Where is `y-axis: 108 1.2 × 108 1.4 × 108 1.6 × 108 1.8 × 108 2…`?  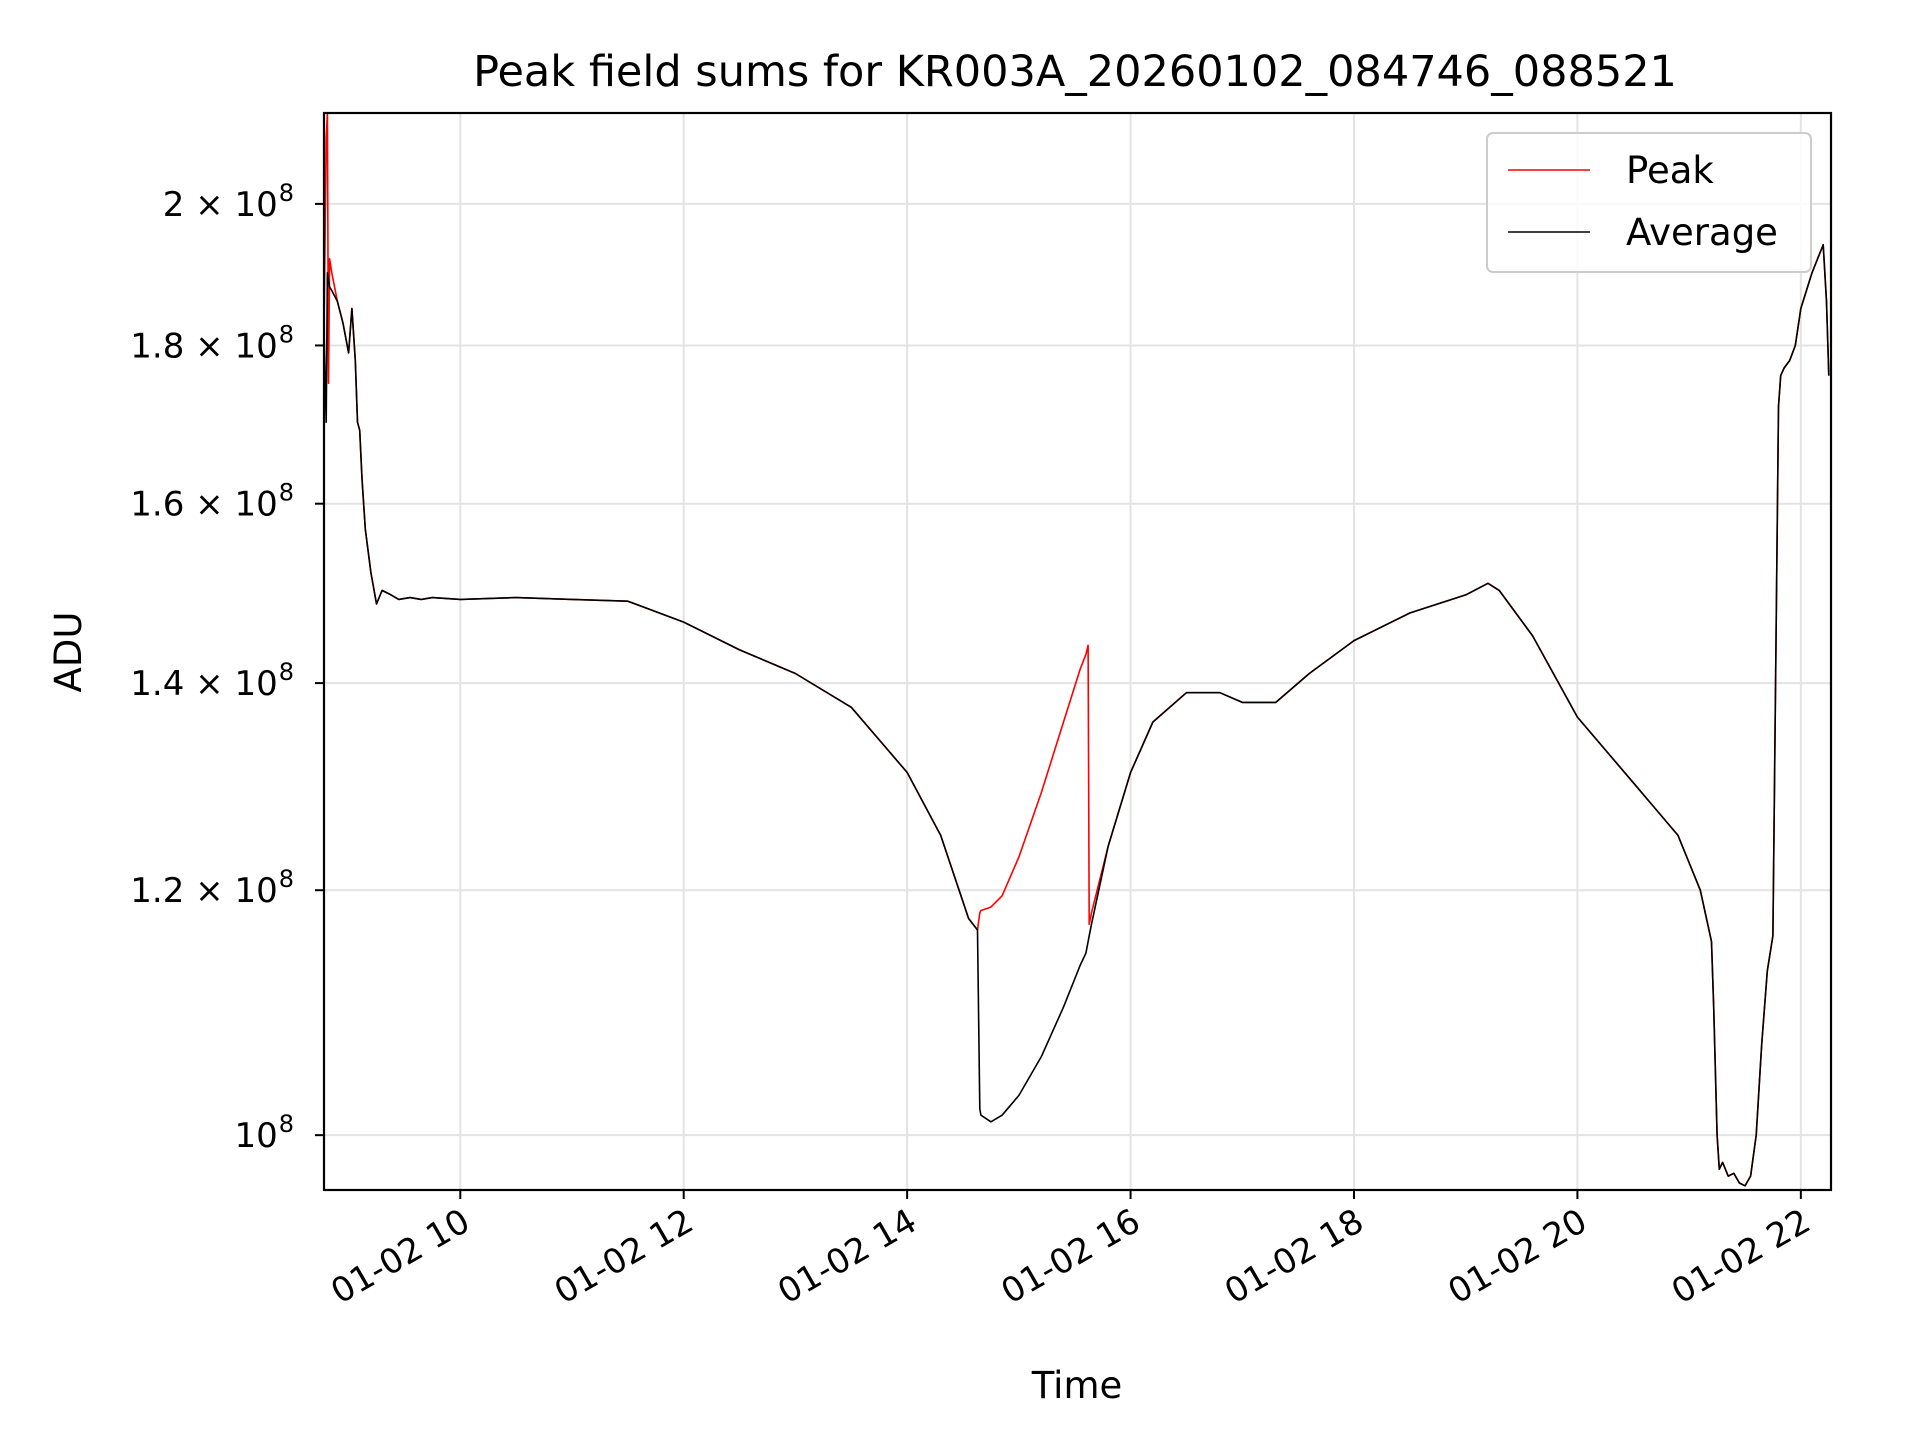
y-axis: 108 1.2 × 108 1.4 × 108 1.6 × 108 1.8 × 108 2… is located at coordinates (227, 667).